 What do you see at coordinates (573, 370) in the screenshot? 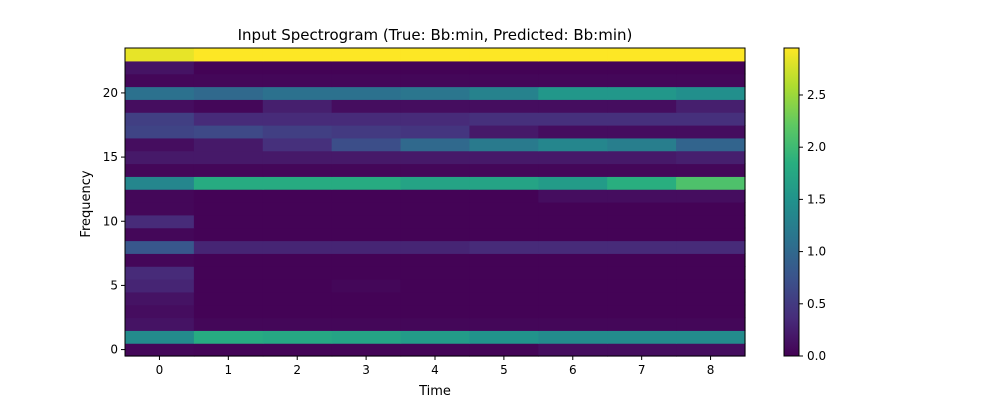
I see `x-tick-label: 6` at bounding box center [573, 370].